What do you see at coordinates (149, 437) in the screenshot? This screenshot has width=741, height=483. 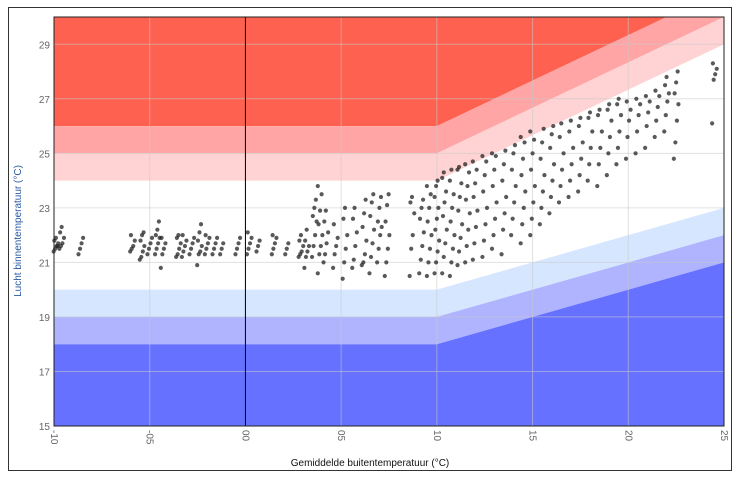 I see `x-tick-label: -05` at bounding box center [149, 437].